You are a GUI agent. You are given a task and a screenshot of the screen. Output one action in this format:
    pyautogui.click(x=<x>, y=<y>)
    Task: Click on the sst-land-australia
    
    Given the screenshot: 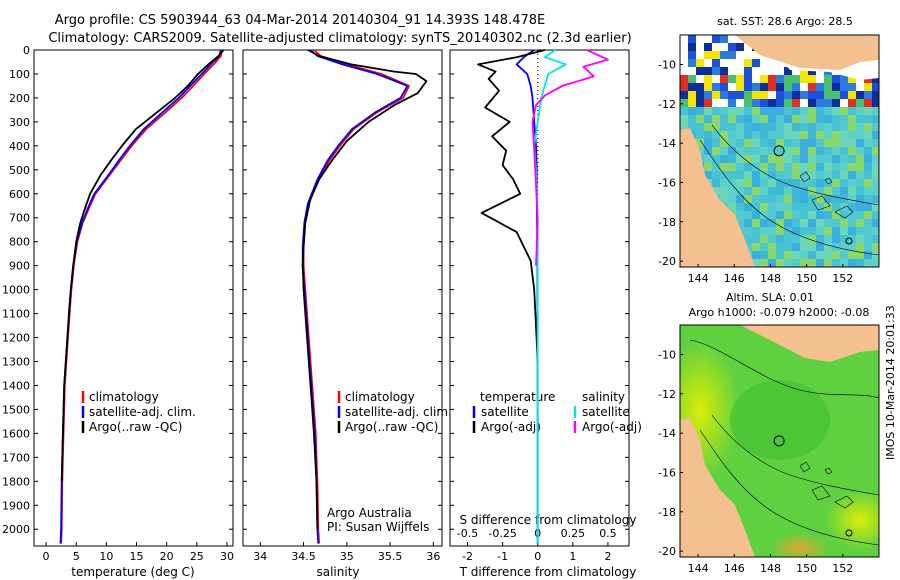 What is the action you would take?
    pyautogui.click(x=717, y=197)
    